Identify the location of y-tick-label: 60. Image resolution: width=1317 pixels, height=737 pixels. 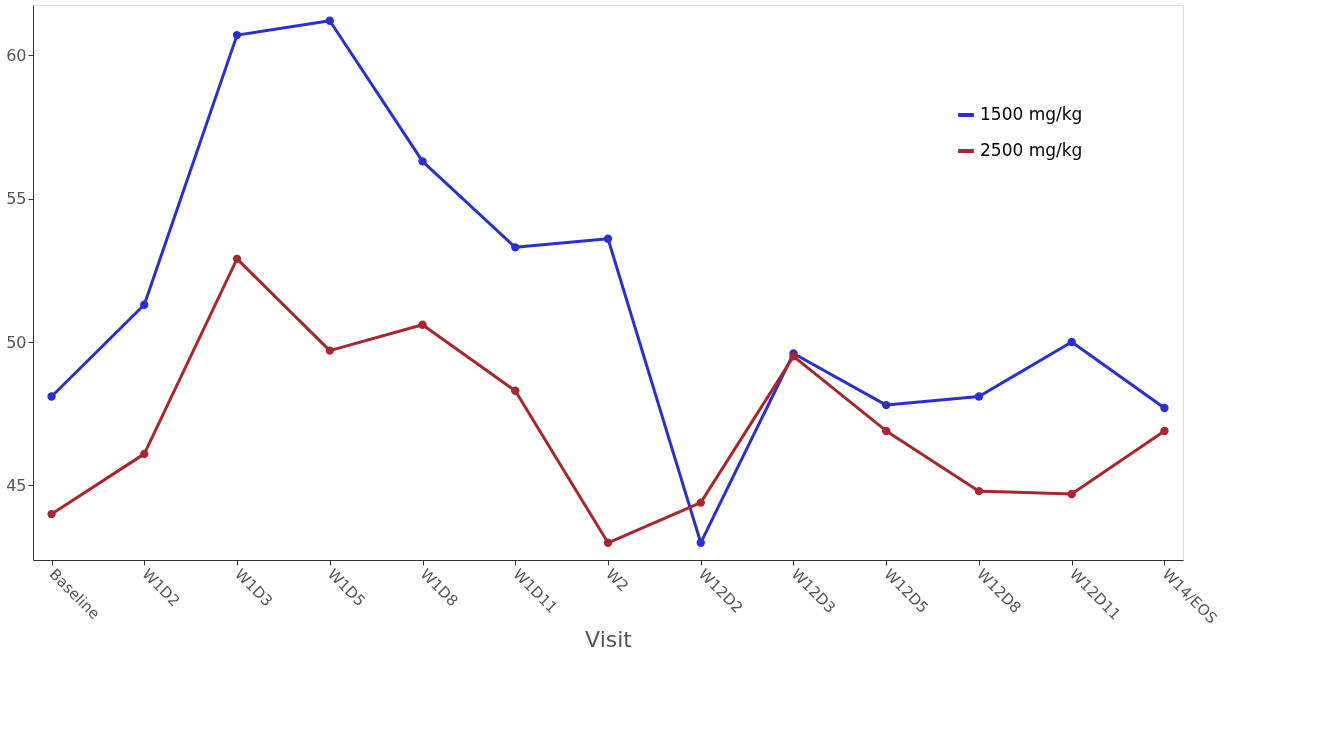
(16, 55).